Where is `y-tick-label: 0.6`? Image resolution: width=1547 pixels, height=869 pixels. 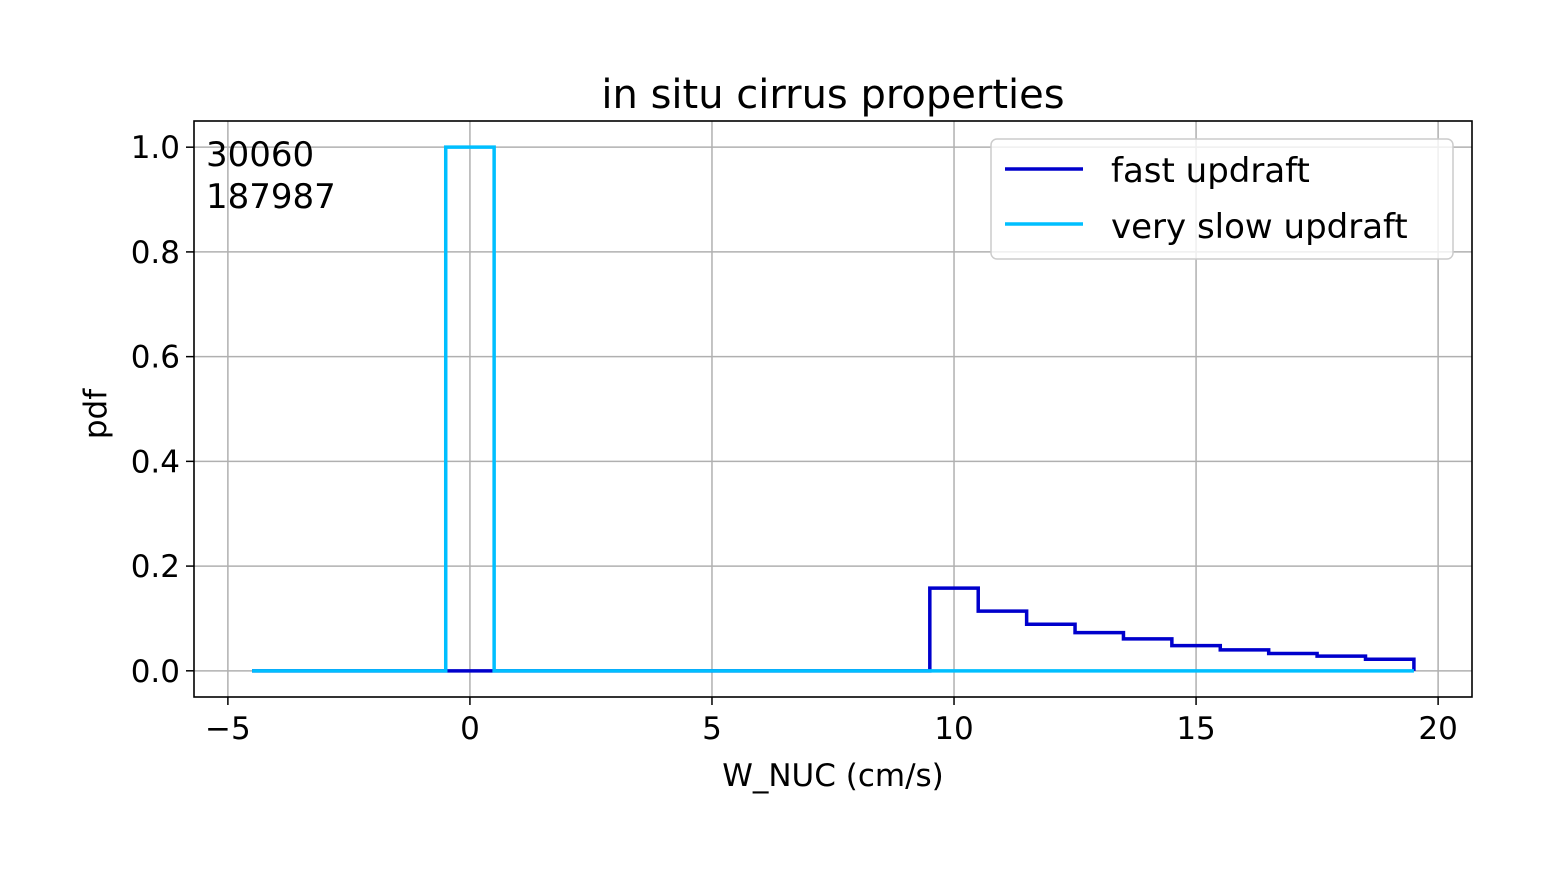 y-tick-label: 0.6 is located at coordinates (155, 358).